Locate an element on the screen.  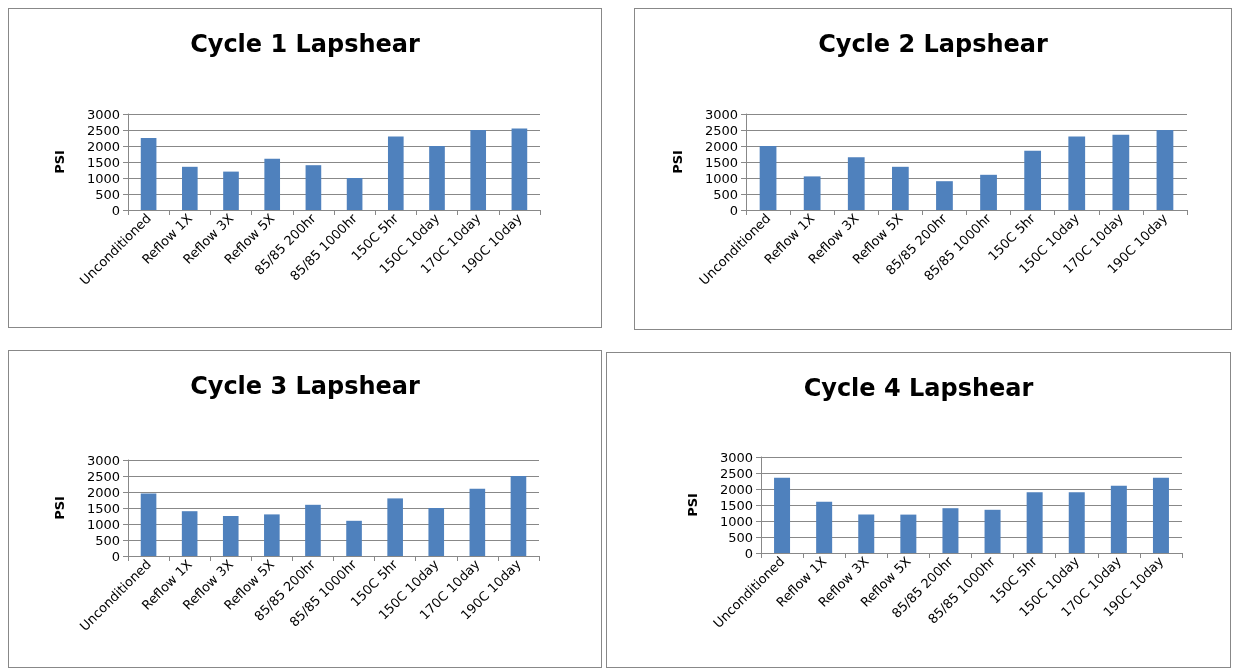
chart-title: Cycle 4 Lapshear is located at coordinates (918, 388).